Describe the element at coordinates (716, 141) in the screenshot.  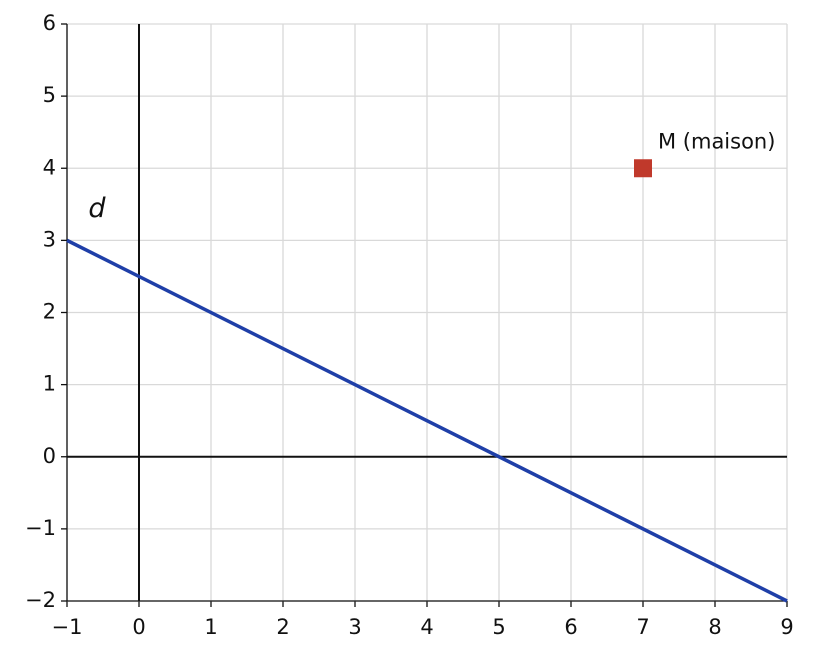
I see `point-label: M (maison)` at that location.